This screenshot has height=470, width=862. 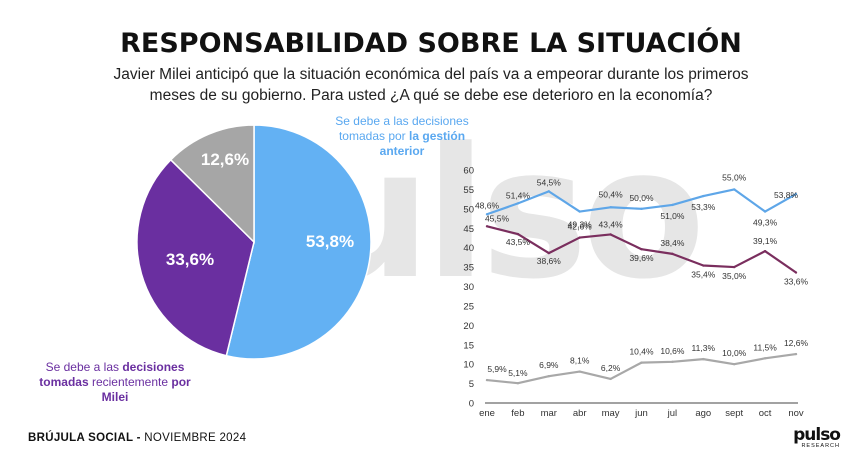 I want to click on callout-text: recientemente, so click(x=130, y=382).